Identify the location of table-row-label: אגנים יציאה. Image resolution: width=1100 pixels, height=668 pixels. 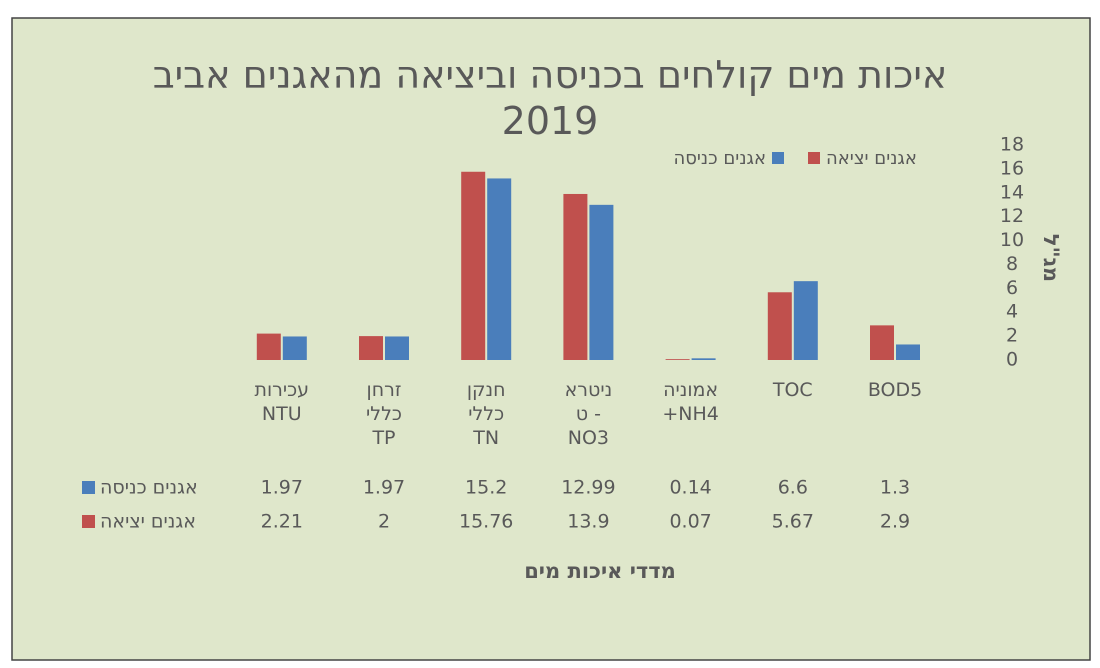
(148, 522).